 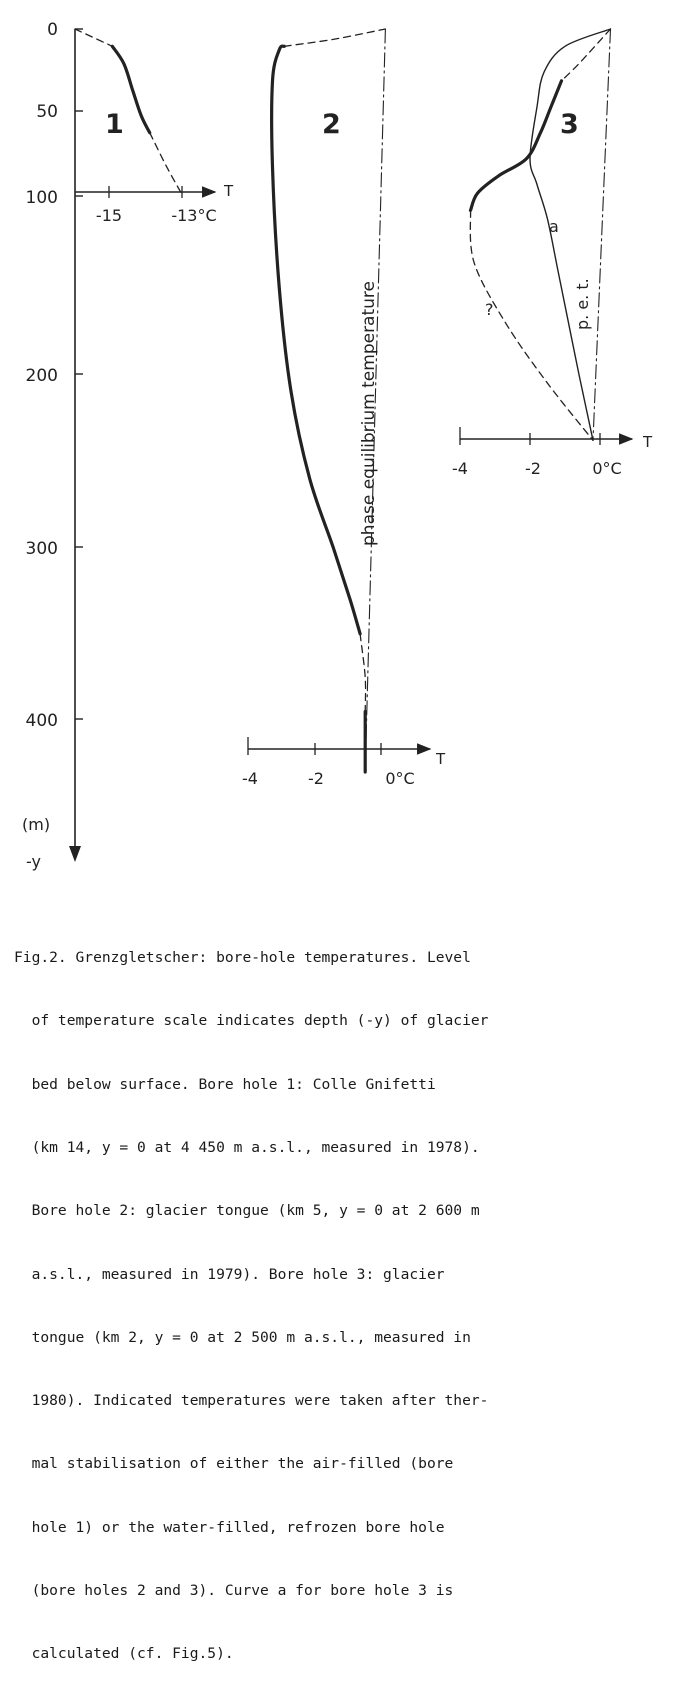 What do you see at coordinates (582, 304) in the screenshot?
I see `pet-label: p. e. t.` at bounding box center [582, 304].